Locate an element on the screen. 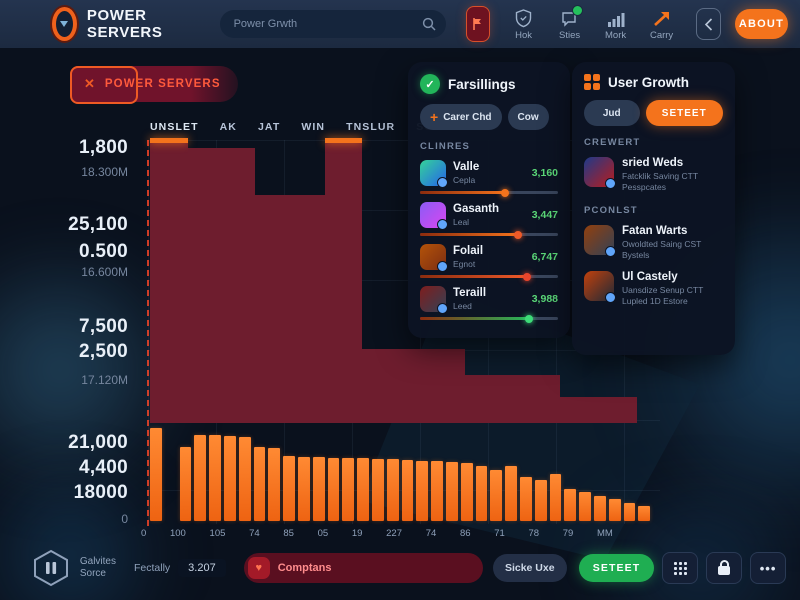 This screenshot has width=800, height=600. chart-tab-win: WIN is located at coordinates (313, 127).